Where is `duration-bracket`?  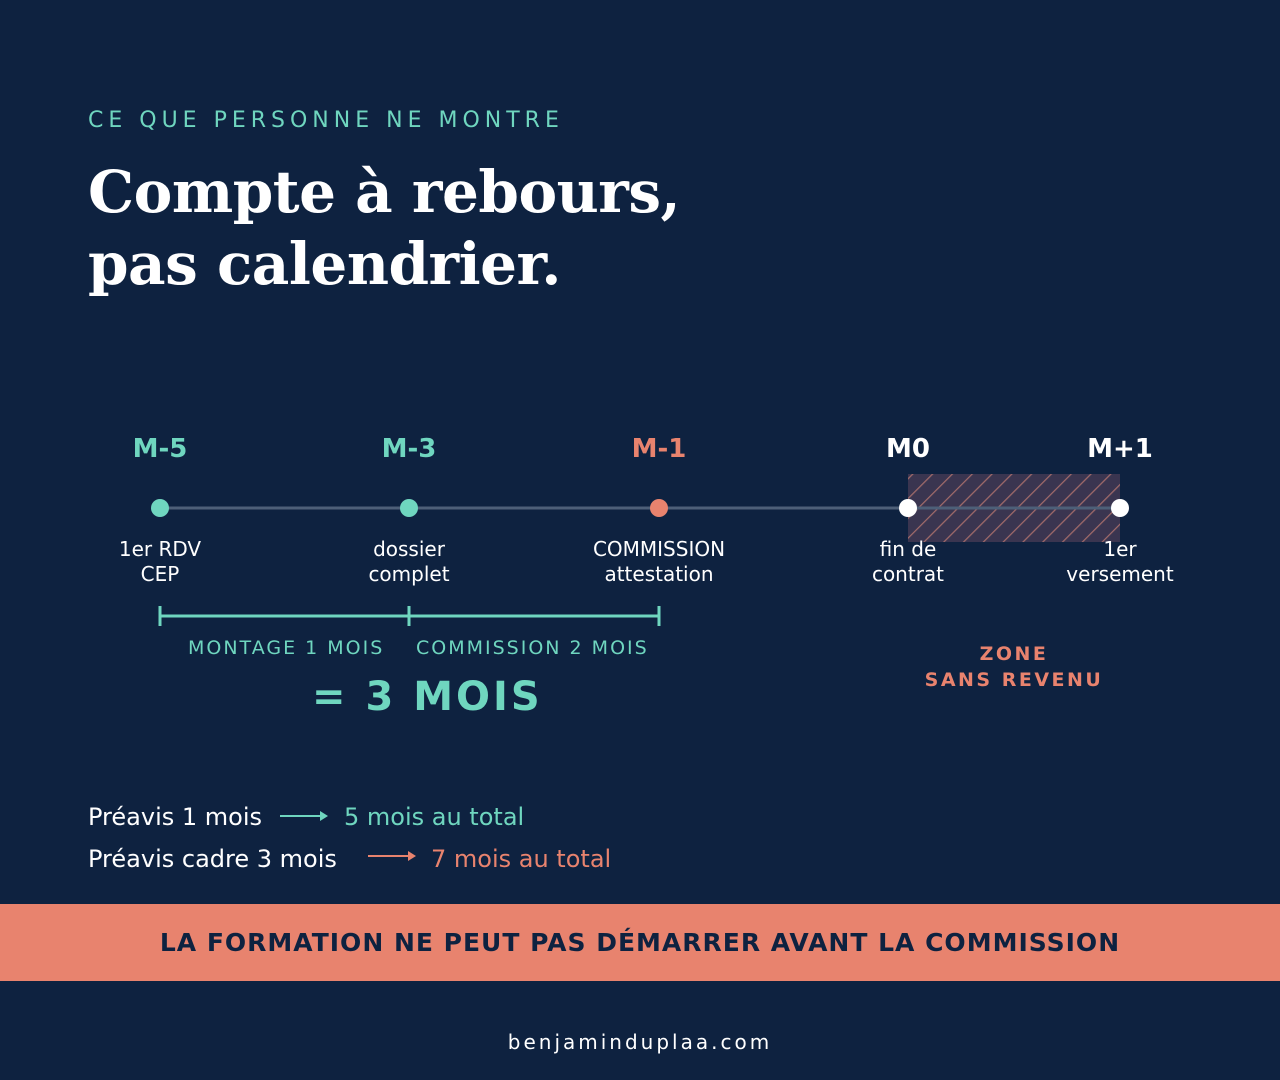 duration-bracket is located at coordinates (409, 616).